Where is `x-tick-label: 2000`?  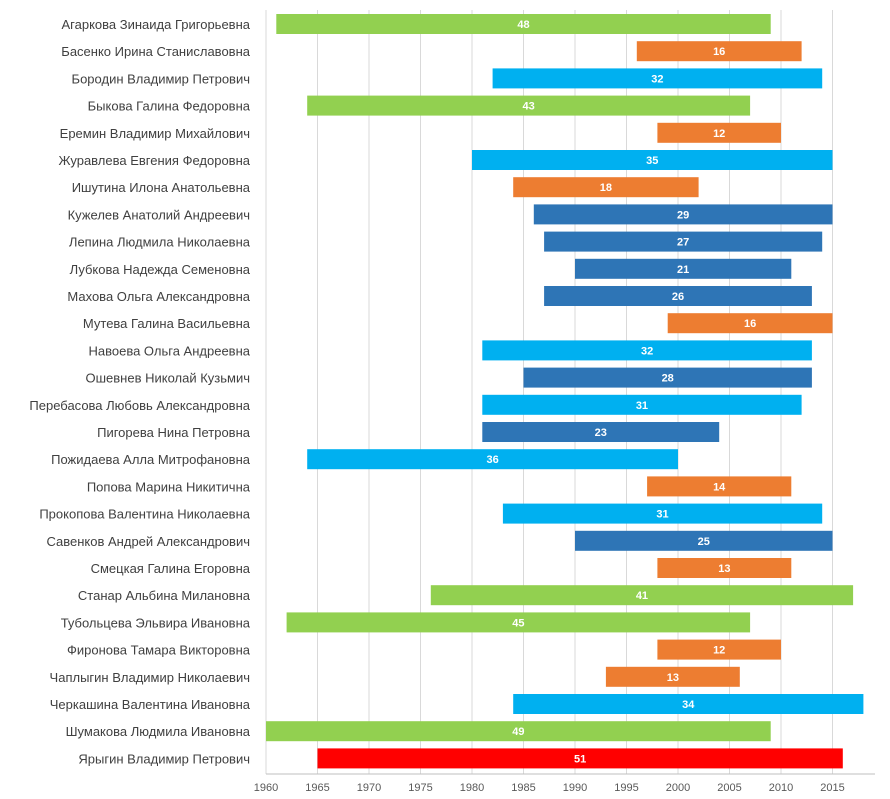
x-tick-label: 2000 is located at coordinates (678, 788).